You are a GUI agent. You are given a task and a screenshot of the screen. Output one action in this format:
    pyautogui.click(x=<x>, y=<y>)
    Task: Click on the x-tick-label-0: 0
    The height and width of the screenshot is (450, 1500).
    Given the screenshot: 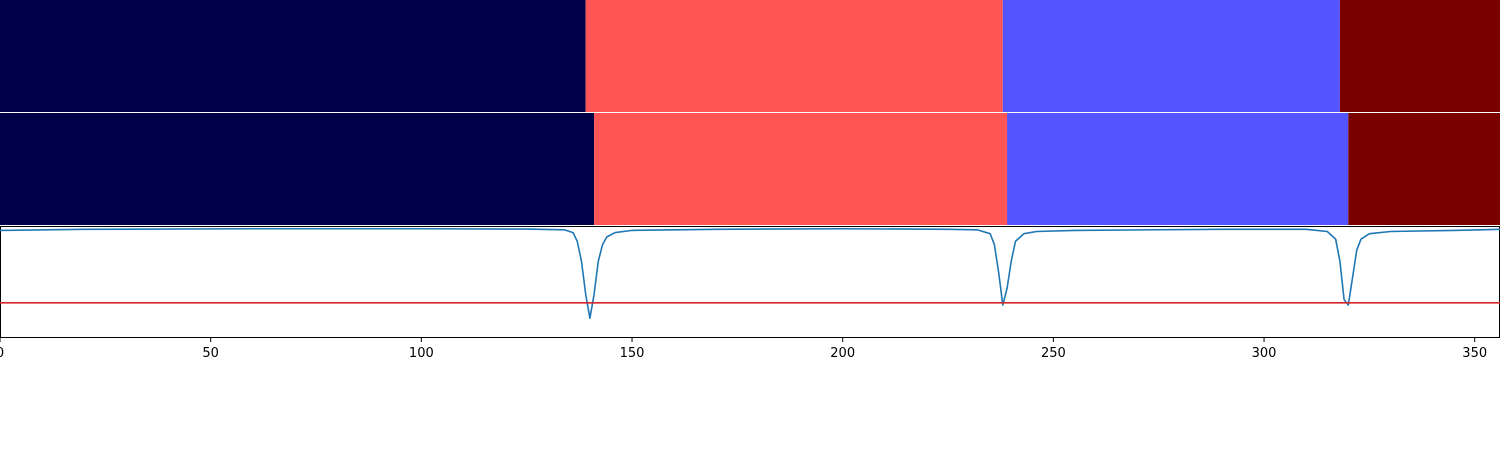 What is the action you would take?
    pyautogui.click(x=2, y=353)
    